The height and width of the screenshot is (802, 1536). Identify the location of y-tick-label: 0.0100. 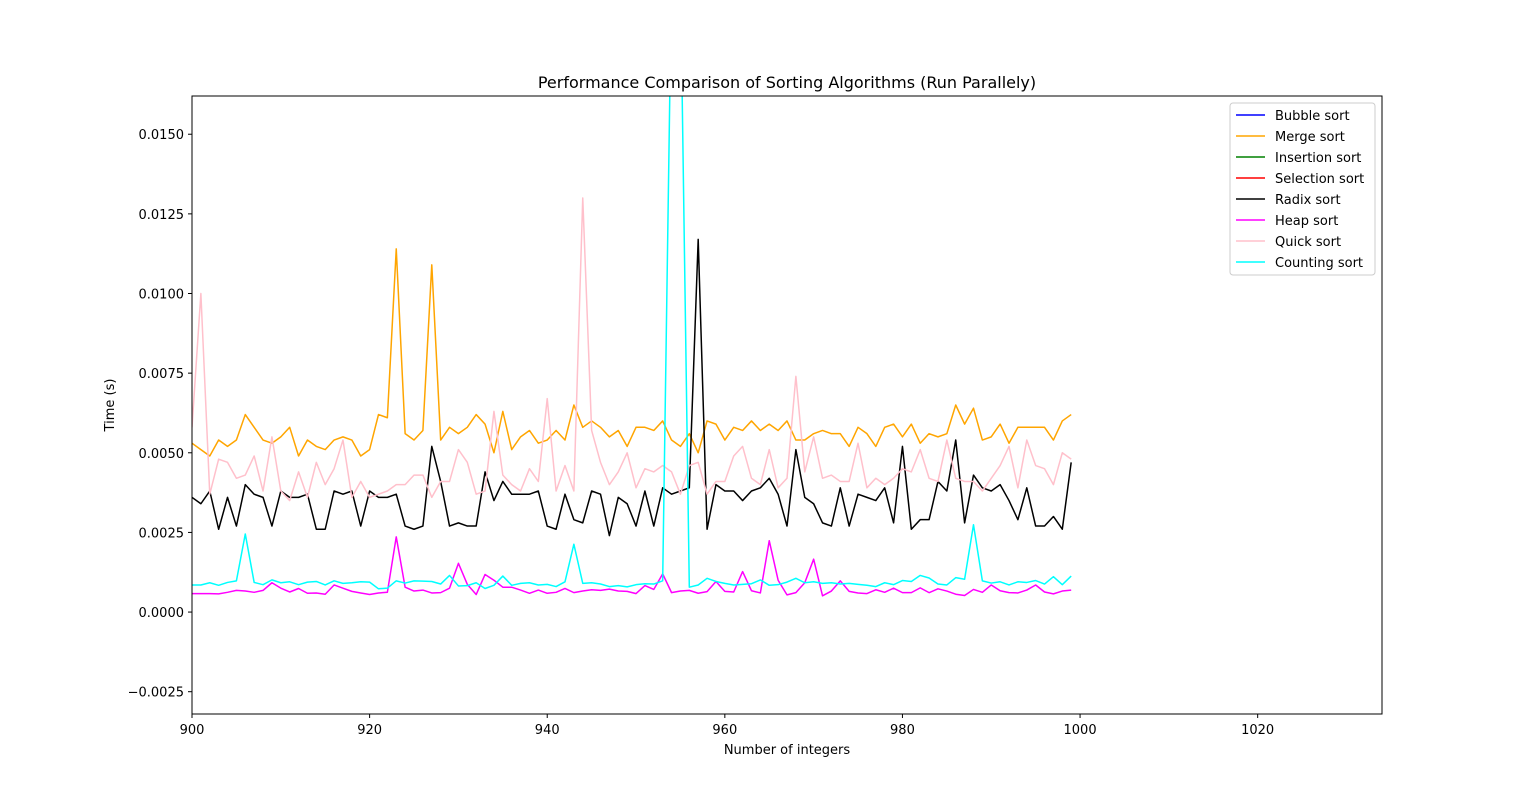
(162, 295).